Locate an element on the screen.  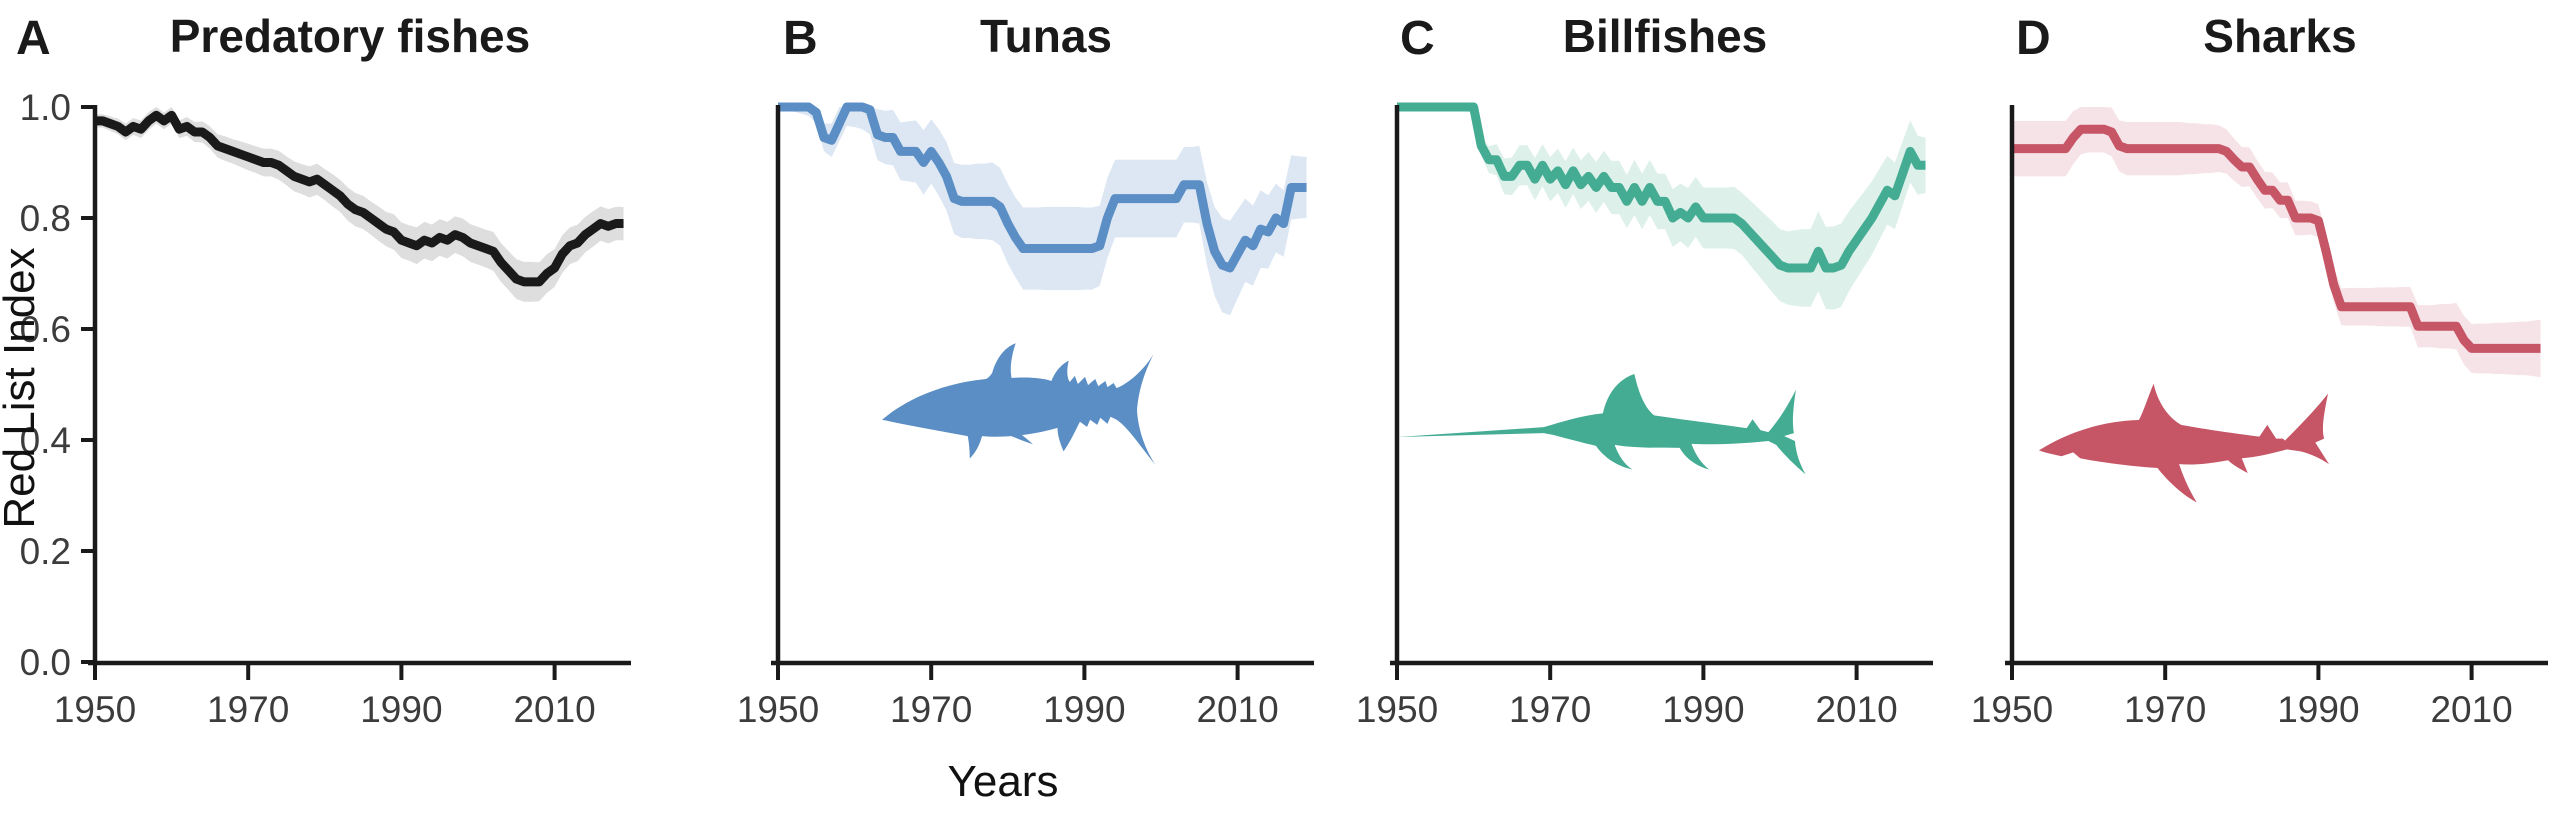
y-tick-label: 0.2 is located at coordinates (45, 551).